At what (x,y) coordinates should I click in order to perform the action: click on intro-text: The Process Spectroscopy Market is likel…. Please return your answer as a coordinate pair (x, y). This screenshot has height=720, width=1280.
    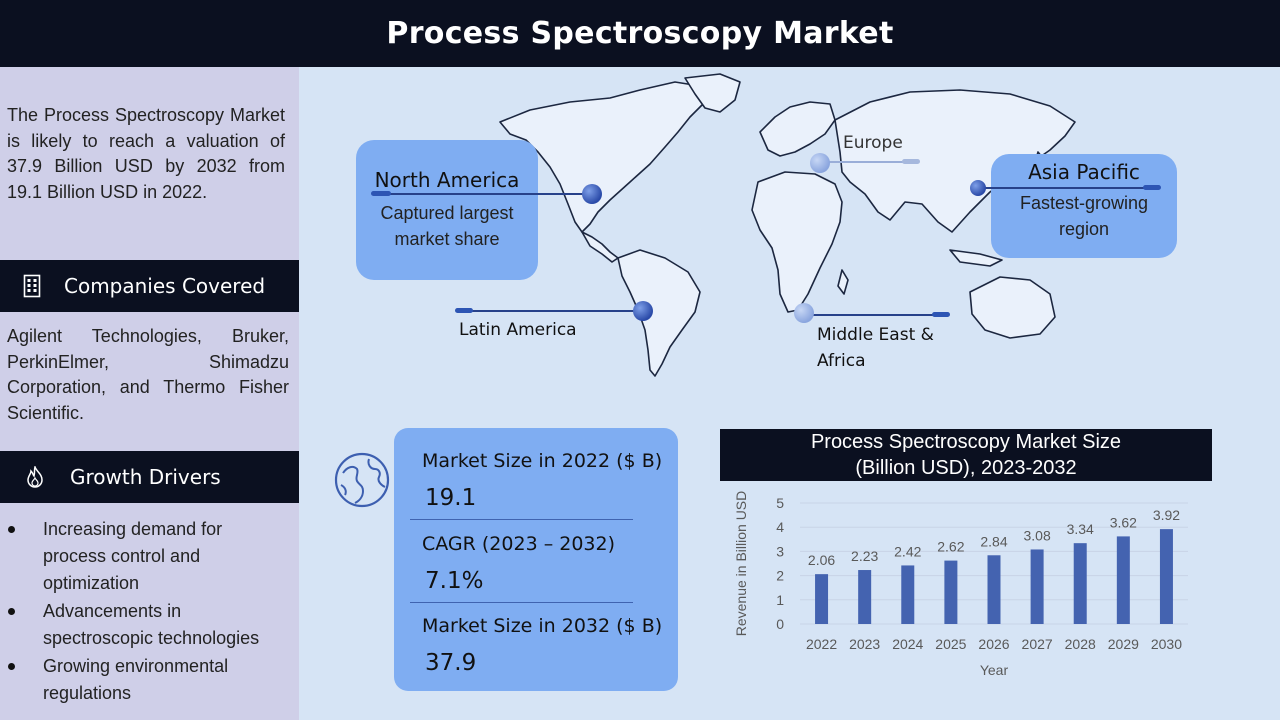
    Looking at the image, I should click on (146, 153).